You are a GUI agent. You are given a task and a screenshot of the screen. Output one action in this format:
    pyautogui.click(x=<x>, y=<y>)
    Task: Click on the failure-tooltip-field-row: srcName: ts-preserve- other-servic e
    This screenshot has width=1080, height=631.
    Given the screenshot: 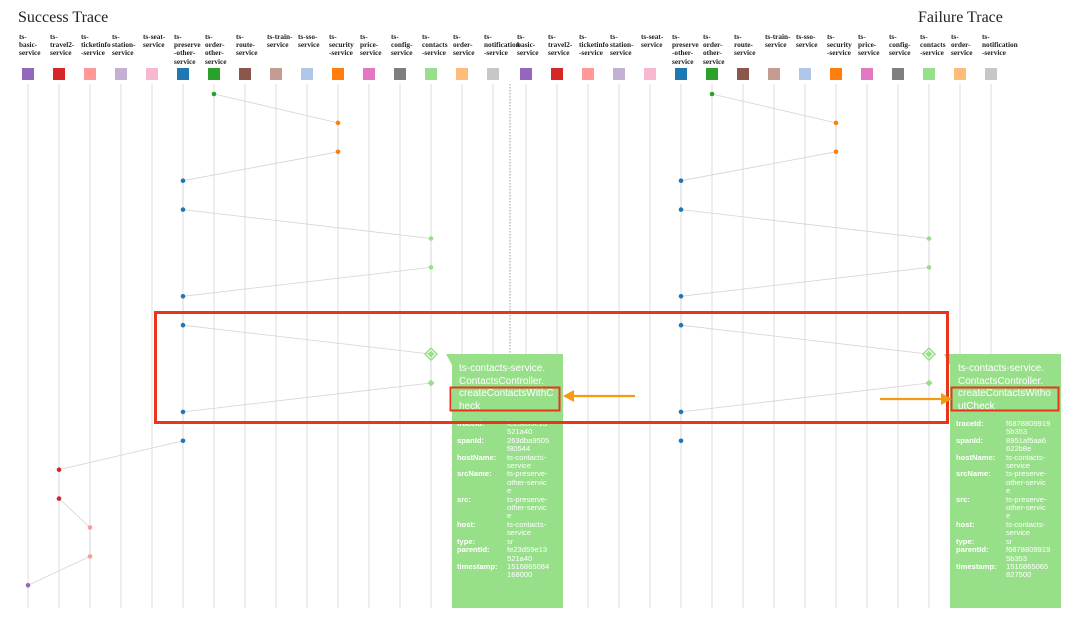 What is the action you would take?
    pyautogui.click(x=1003, y=482)
    